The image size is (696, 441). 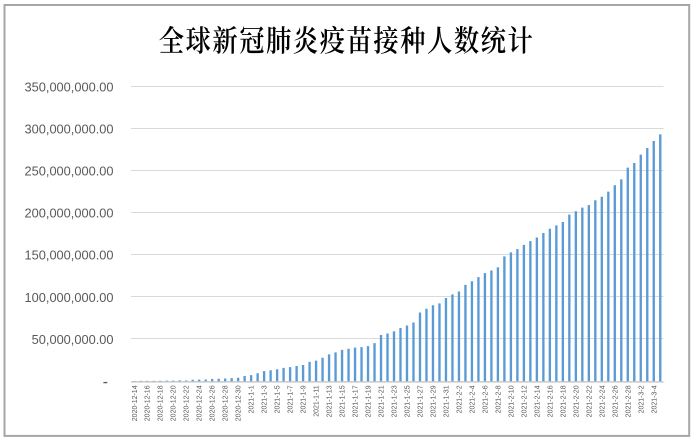 I want to click on svg-text: 2021-2-14, so click(x=537, y=401).